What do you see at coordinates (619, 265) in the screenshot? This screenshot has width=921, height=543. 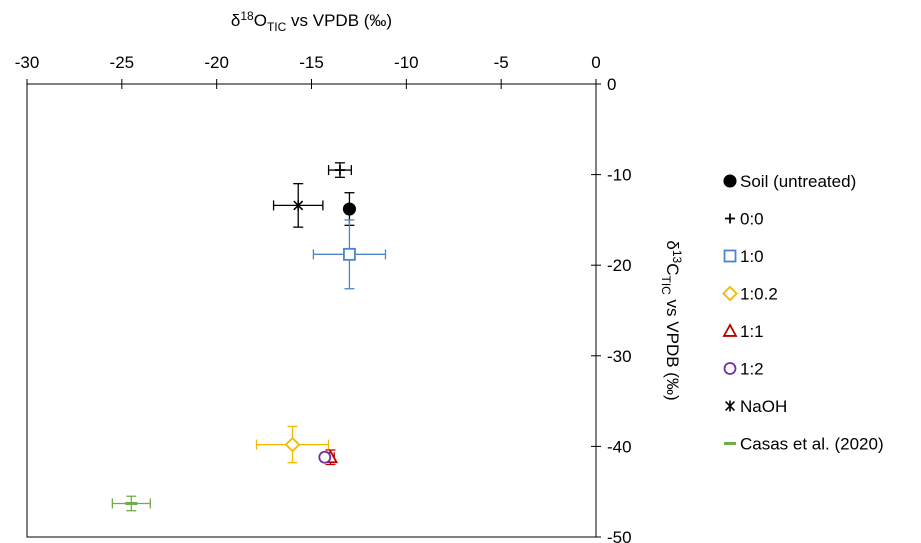 I see `y-tick-label: -20` at bounding box center [619, 265].